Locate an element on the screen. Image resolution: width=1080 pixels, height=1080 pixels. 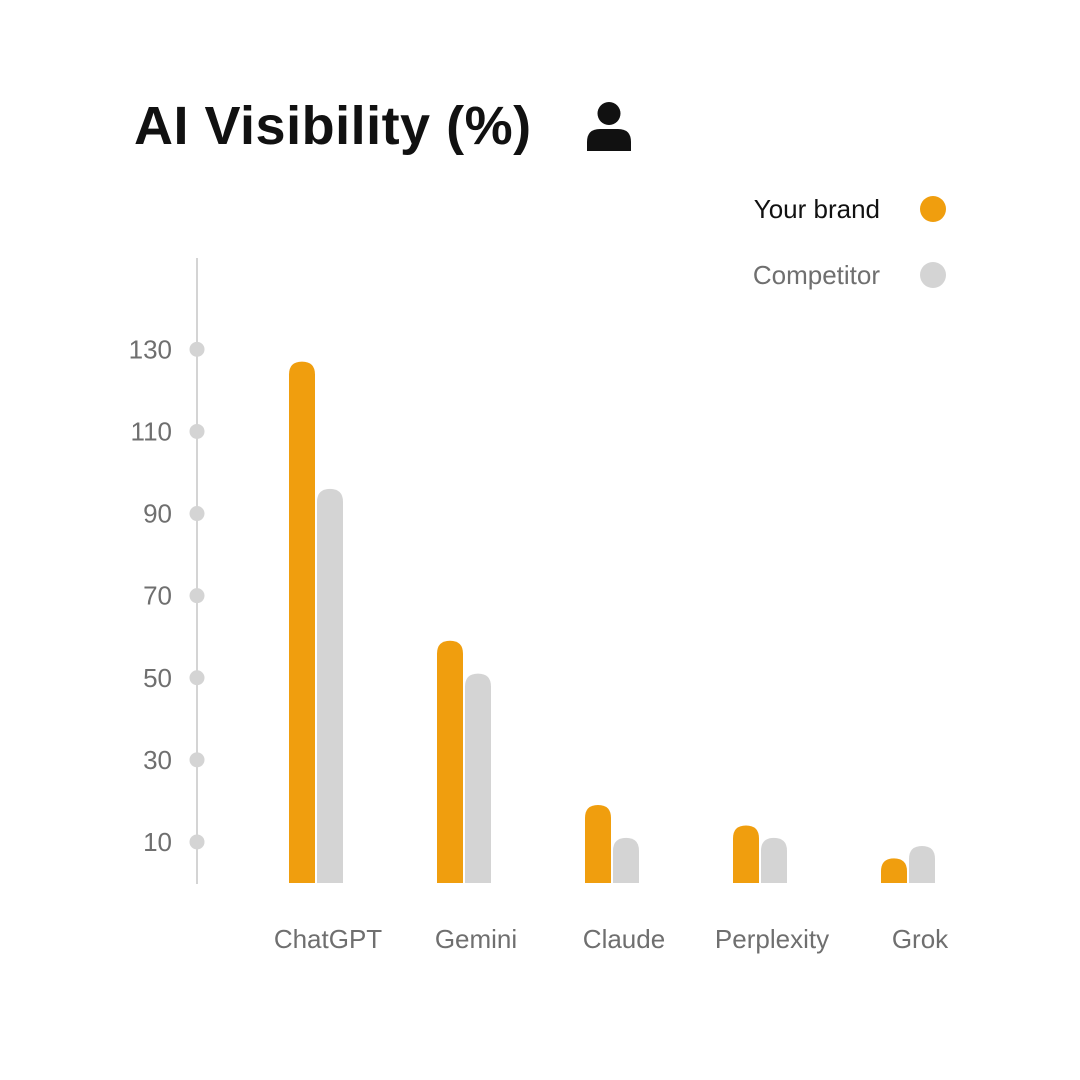
bar-your-brand-grok is located at coordinates (894, 870).